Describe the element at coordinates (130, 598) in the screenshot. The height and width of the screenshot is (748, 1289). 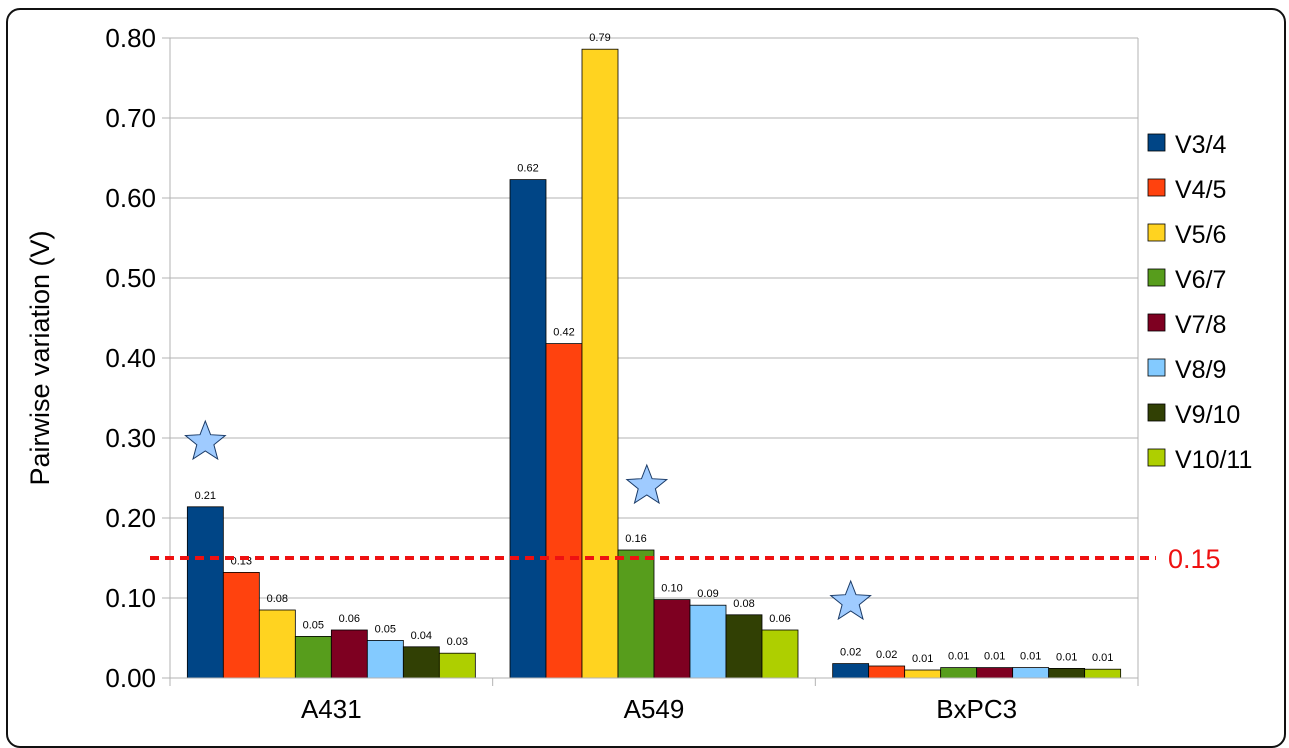
I see `y-tick-label: 0.10` at that location.